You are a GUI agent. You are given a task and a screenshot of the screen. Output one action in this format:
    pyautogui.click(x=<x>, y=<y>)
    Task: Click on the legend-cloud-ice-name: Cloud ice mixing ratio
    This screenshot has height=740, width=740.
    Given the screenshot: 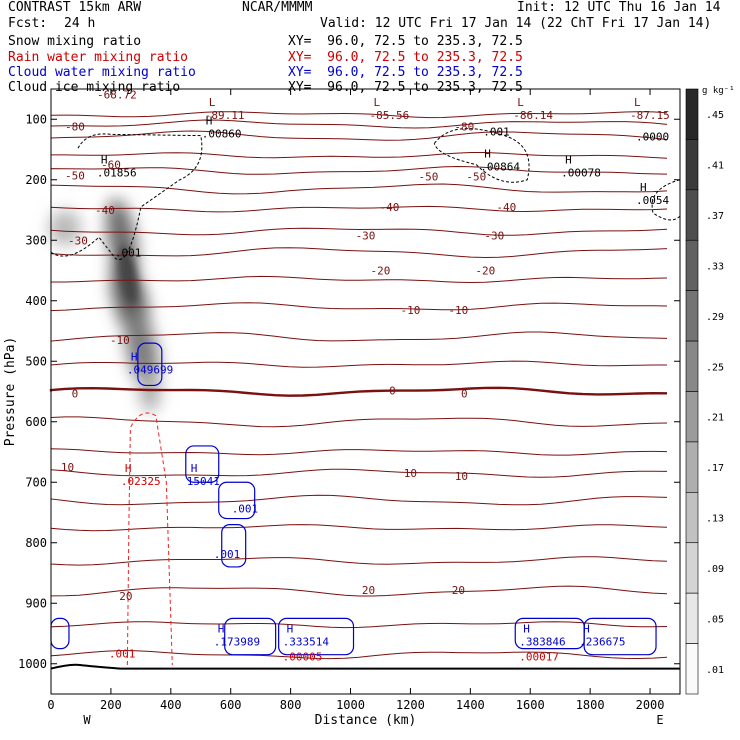 What is the action you would take?
    pyautogui.click(x=94, y=87)
    